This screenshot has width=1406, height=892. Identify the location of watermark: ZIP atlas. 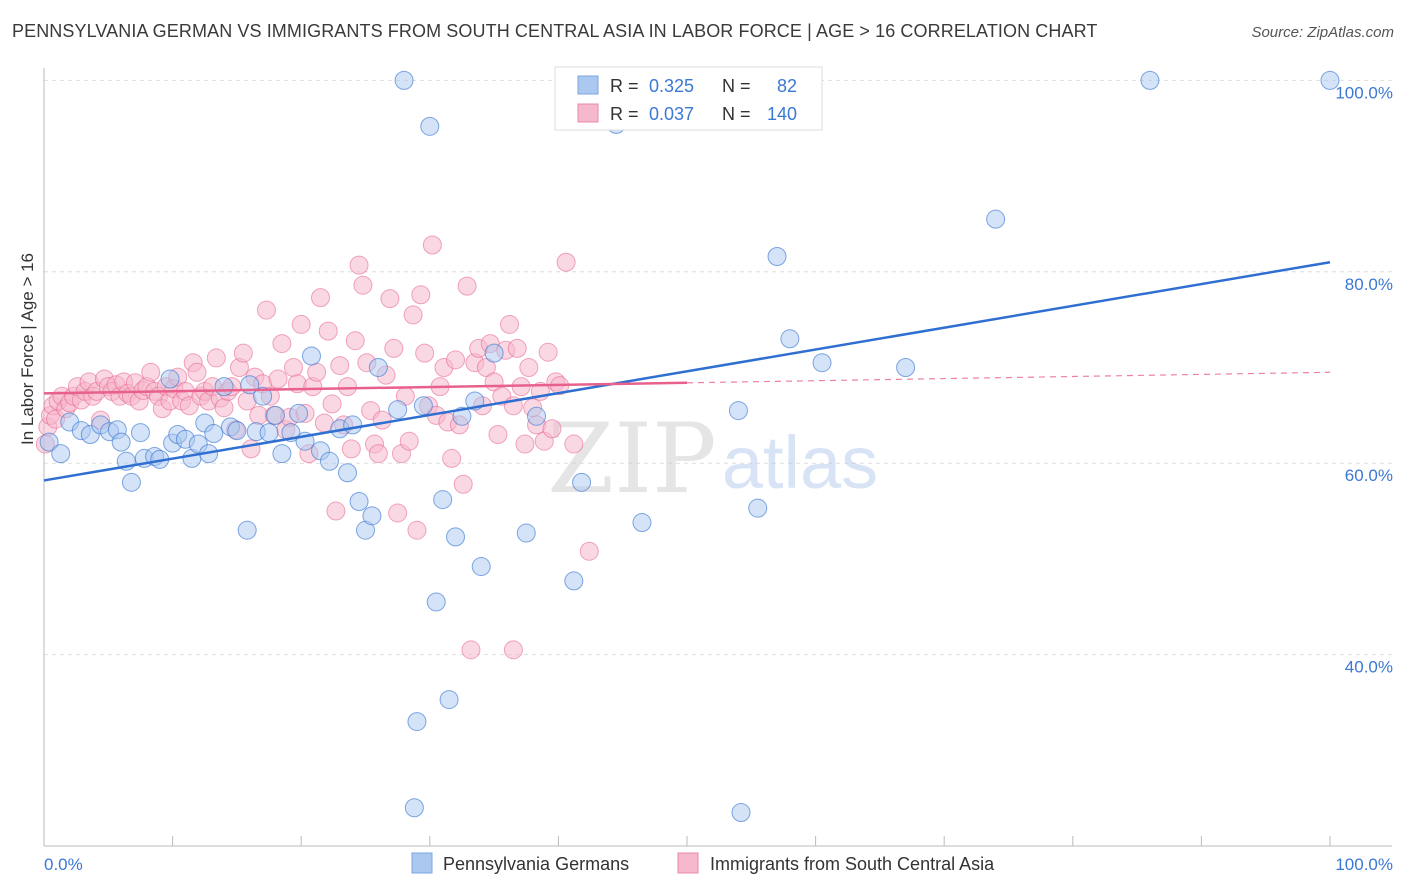
(712, 459).